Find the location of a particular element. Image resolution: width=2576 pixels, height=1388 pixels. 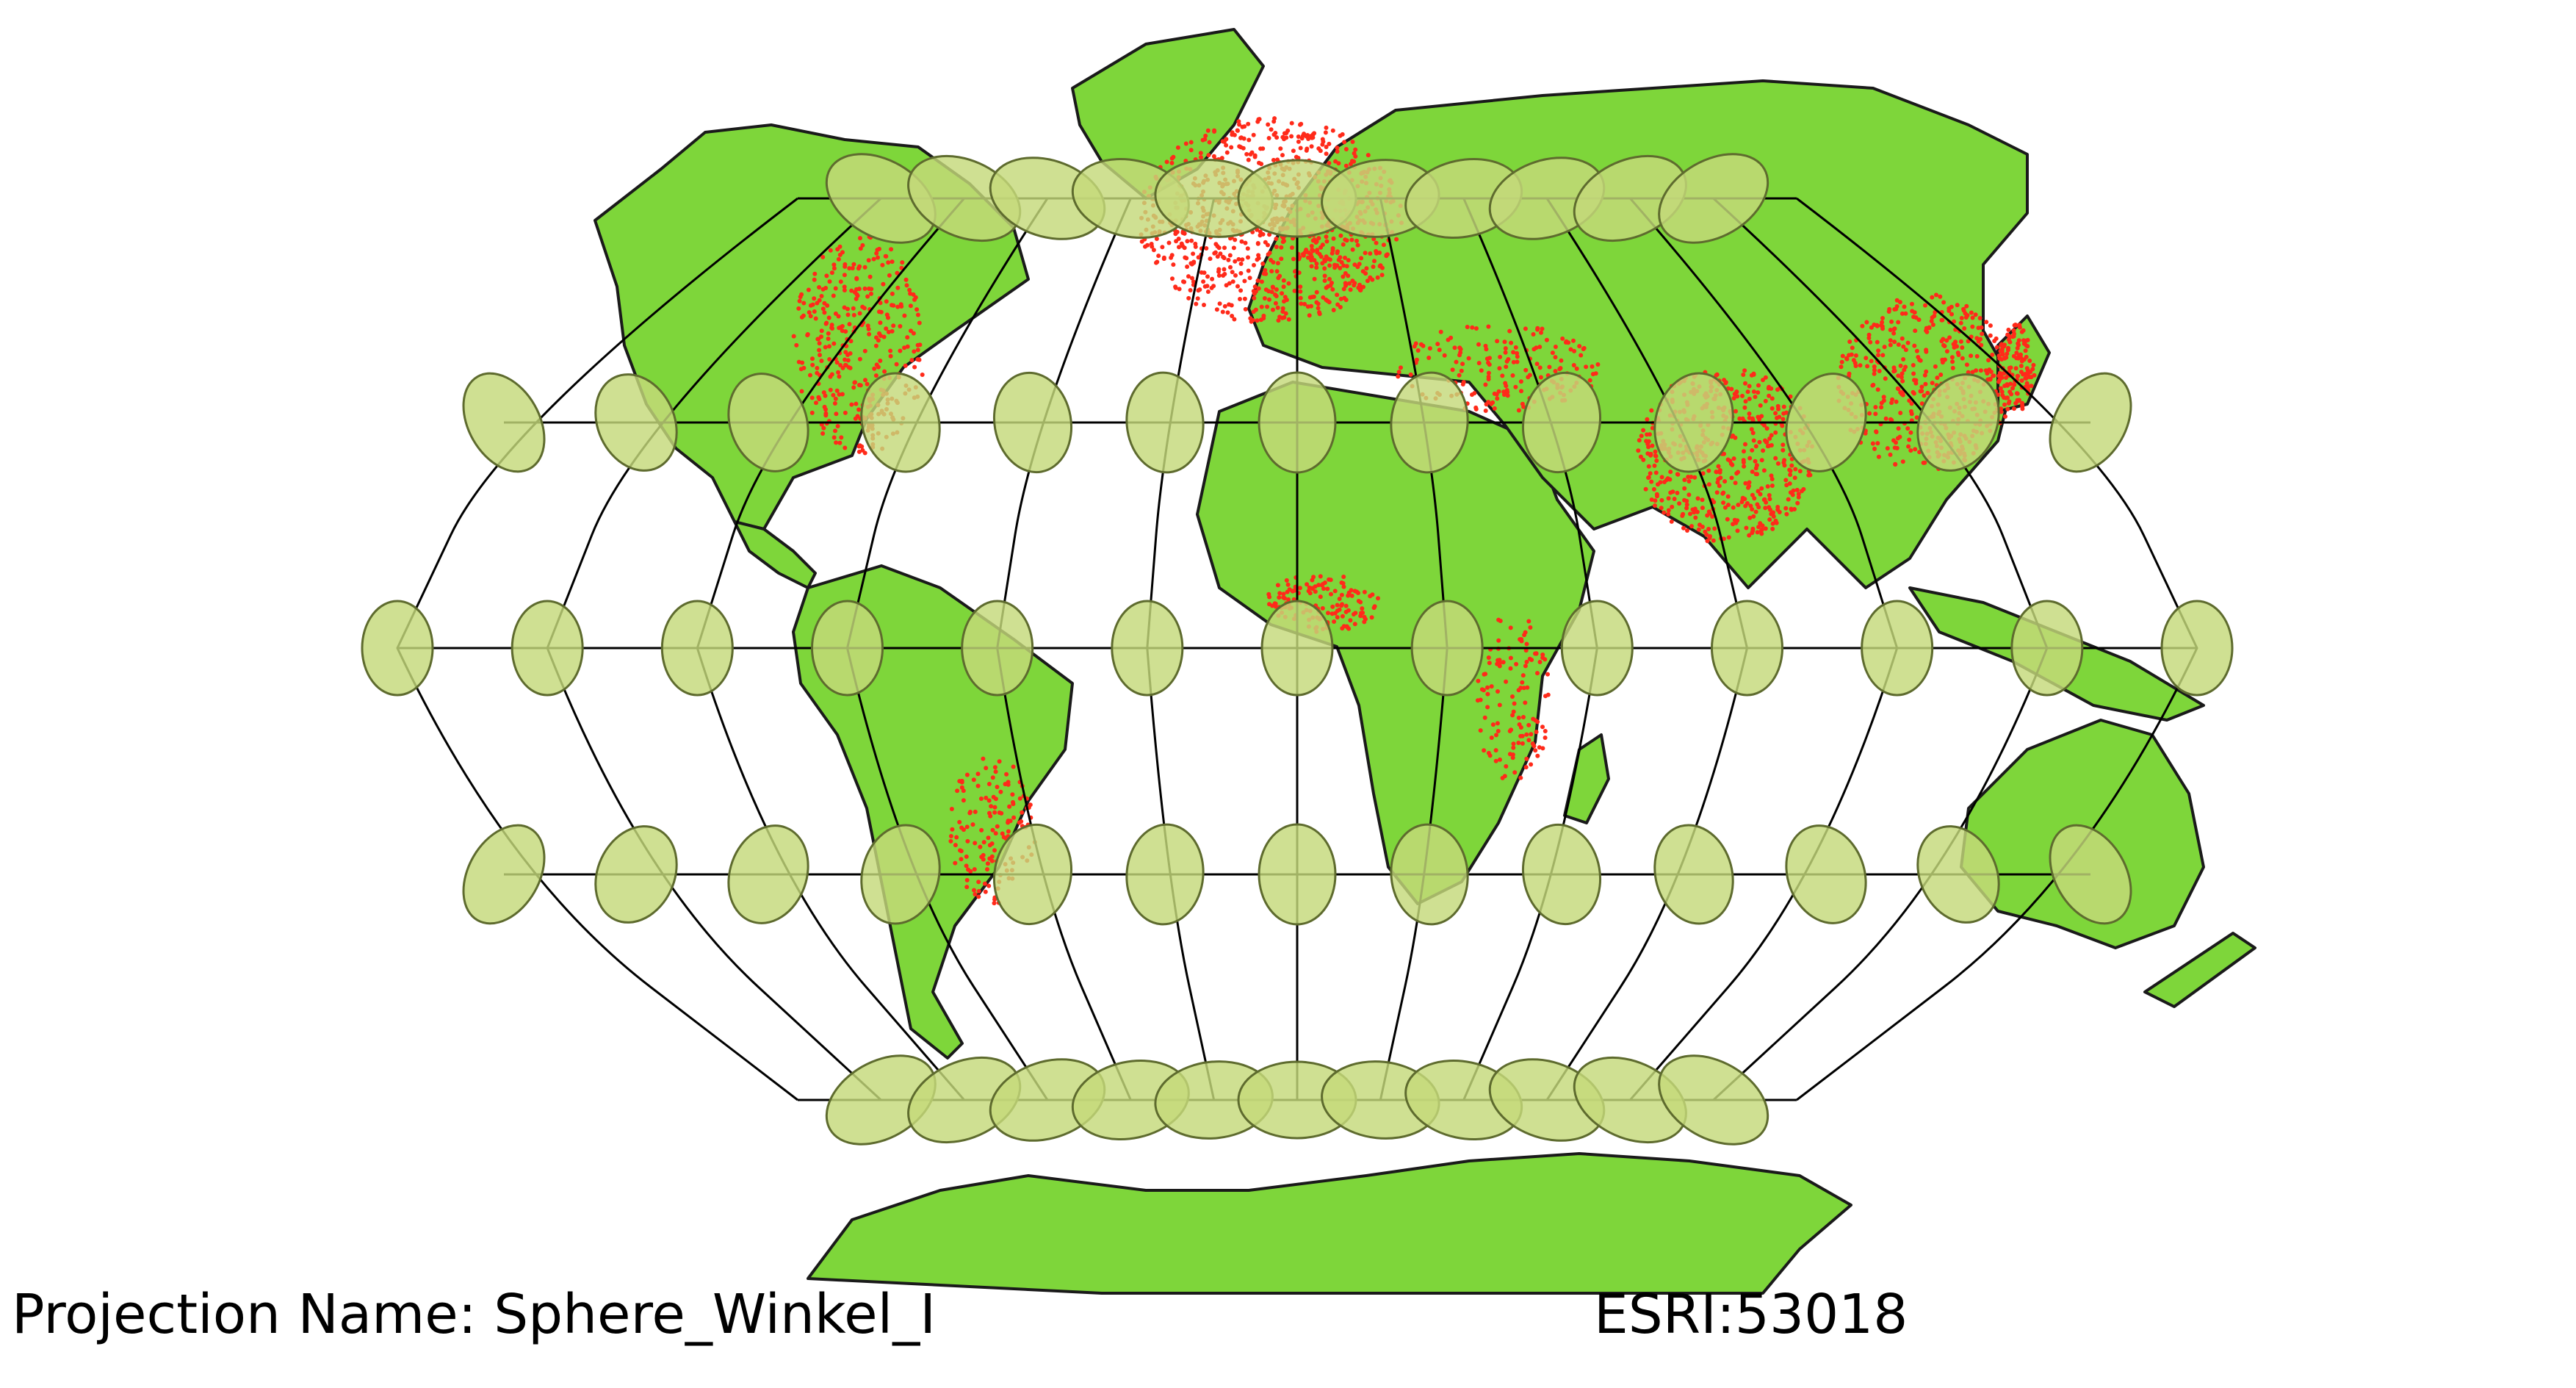

land-madagascar is located at coordinates (1586, 779).